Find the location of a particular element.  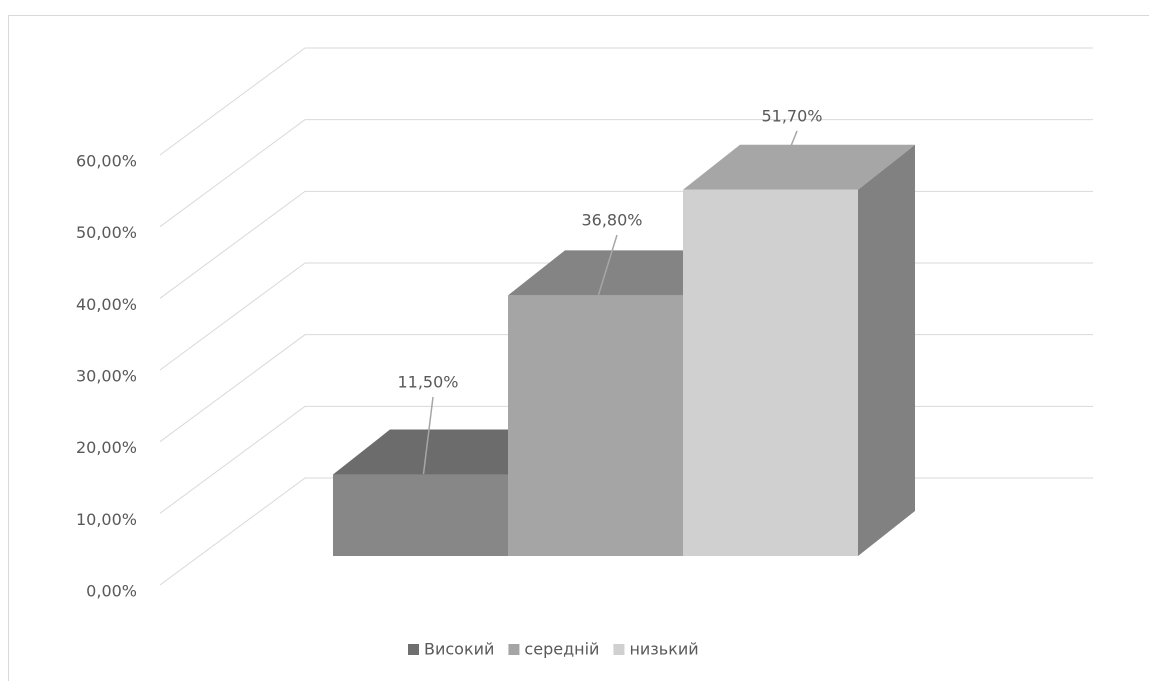

bar-side is located at coordinates (886, 350).